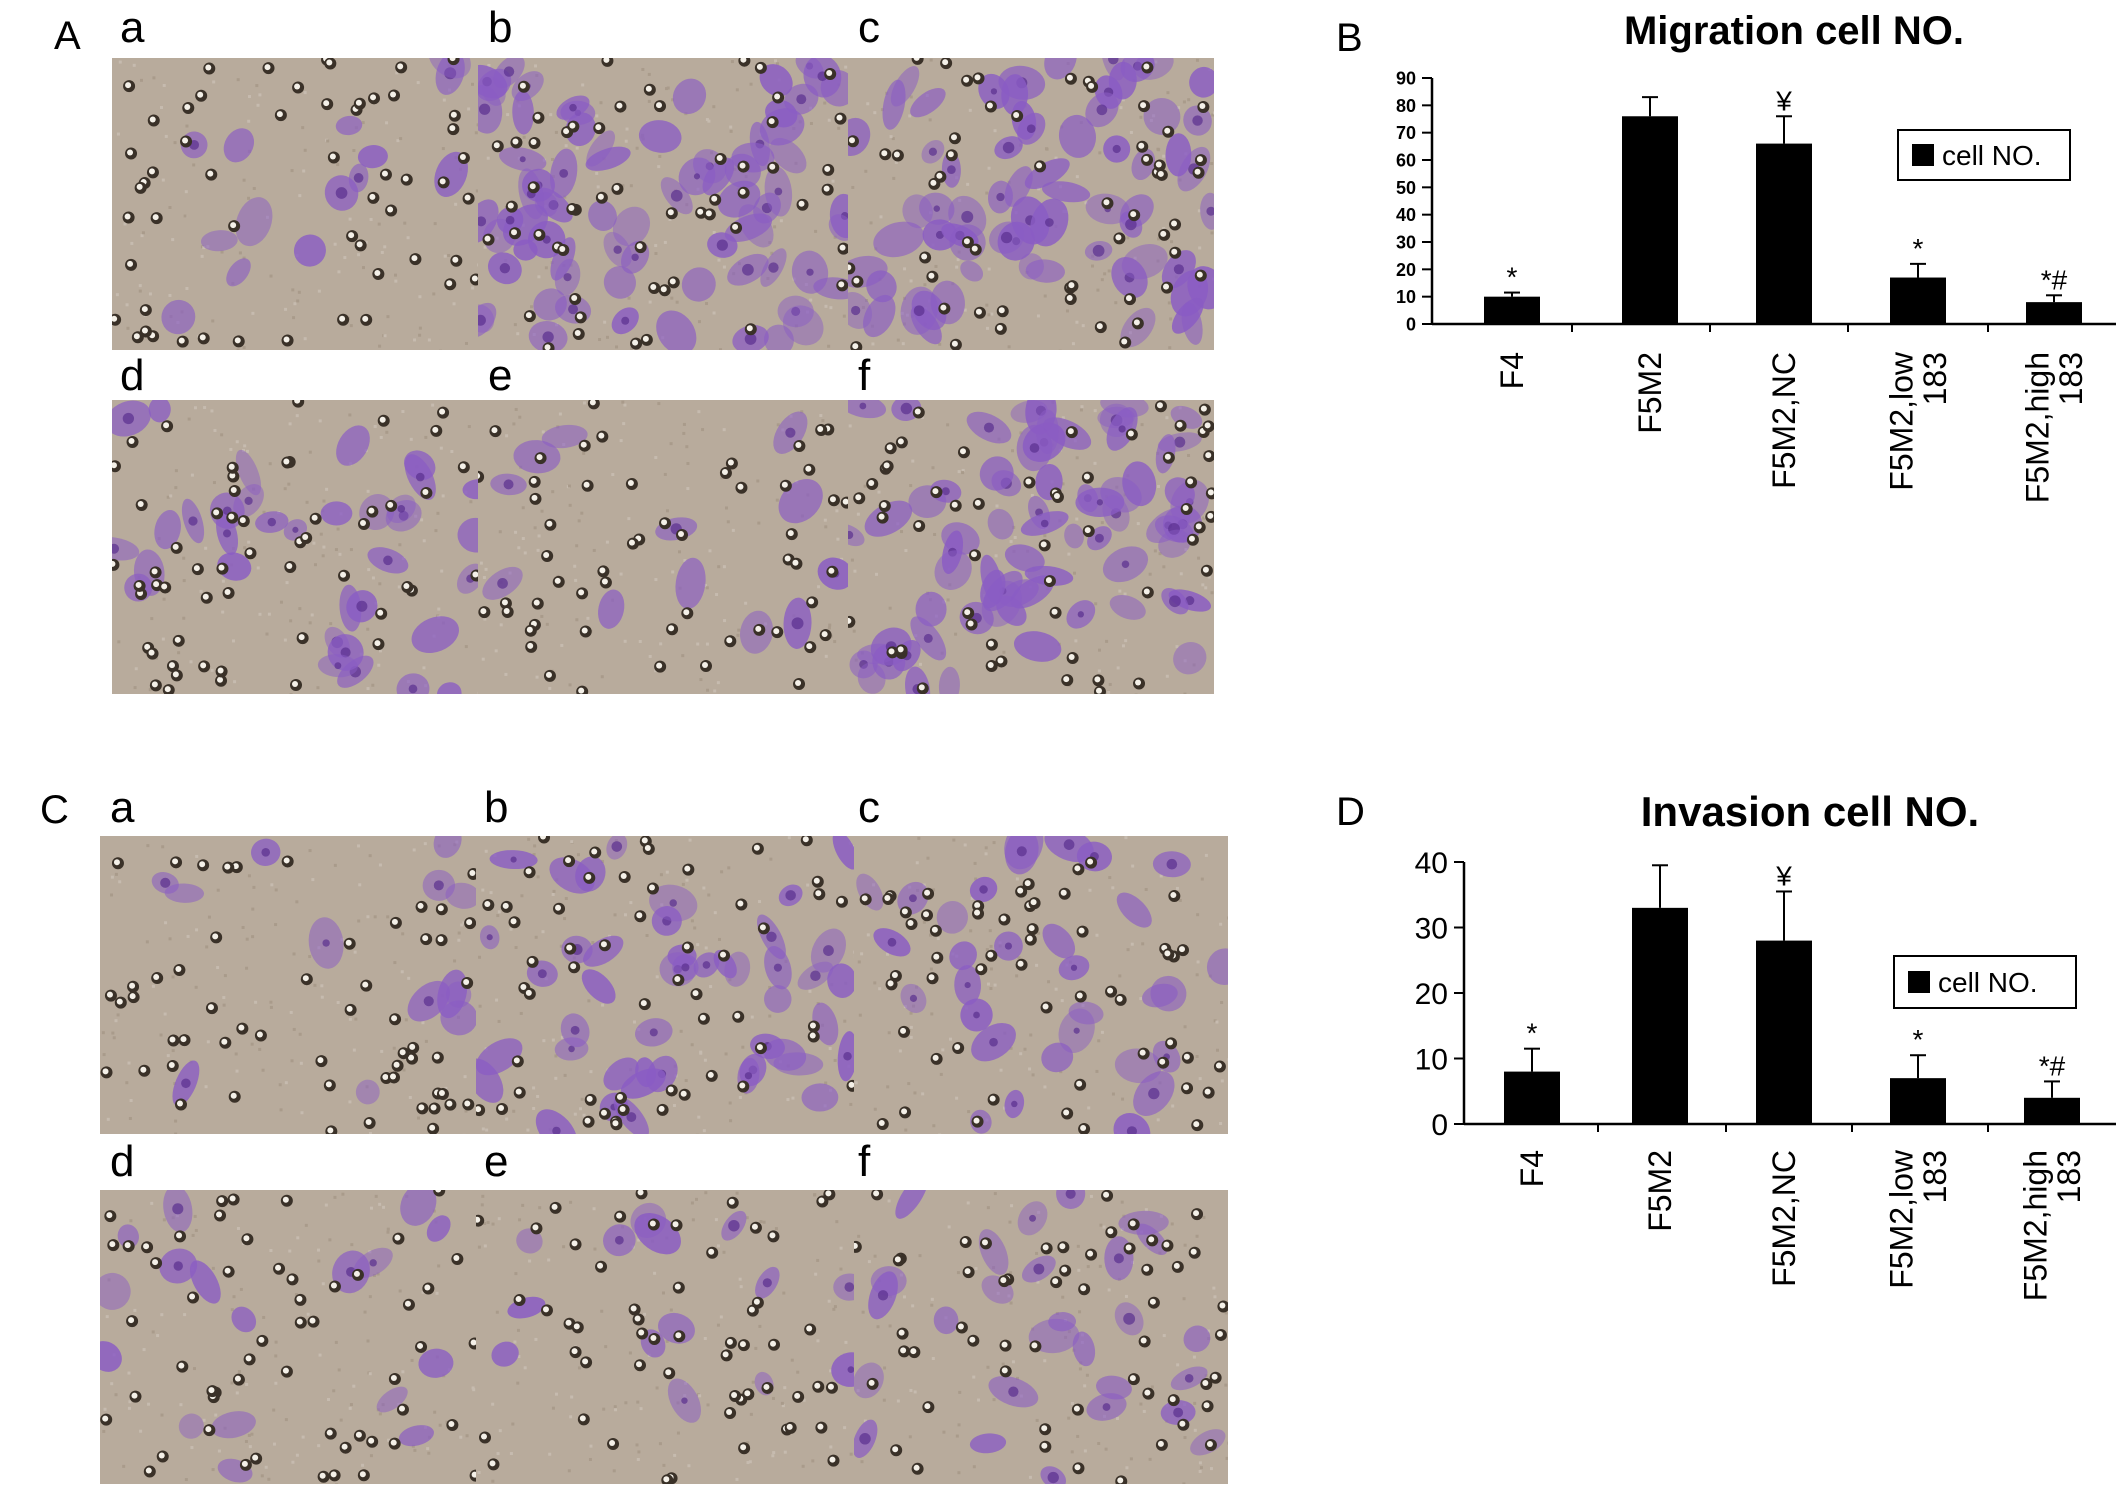 The image size is (2126, 1498). Describe the element at coordinates (1406, 133) in the screenshot. I see `y-tick-label: 70` at that location.